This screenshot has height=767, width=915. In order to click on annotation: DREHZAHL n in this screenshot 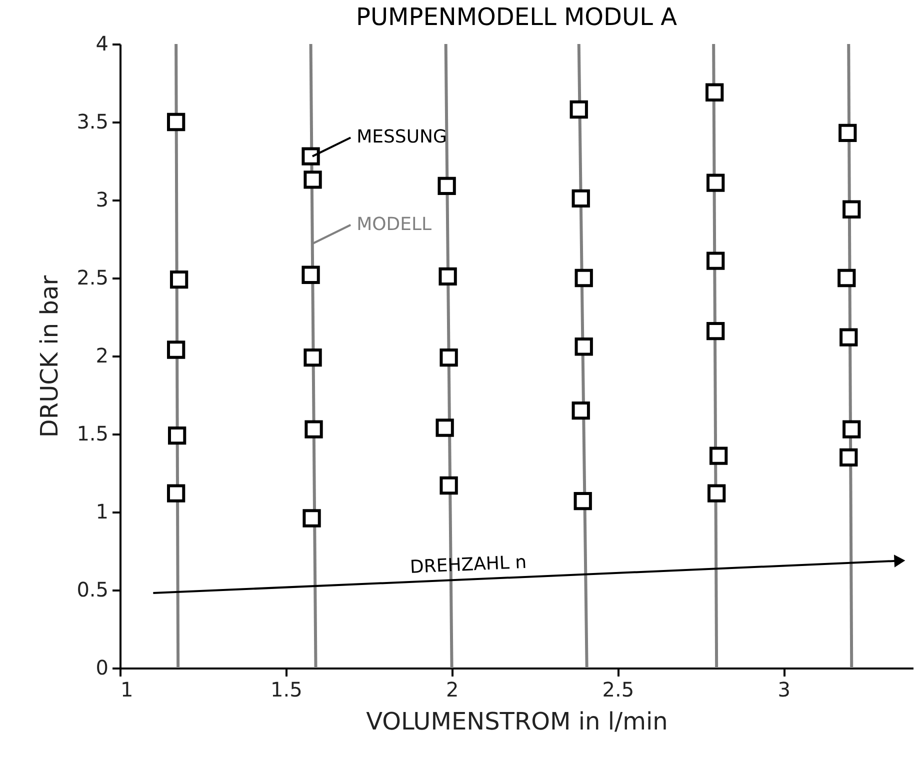, I will do `click(469, 565)`.